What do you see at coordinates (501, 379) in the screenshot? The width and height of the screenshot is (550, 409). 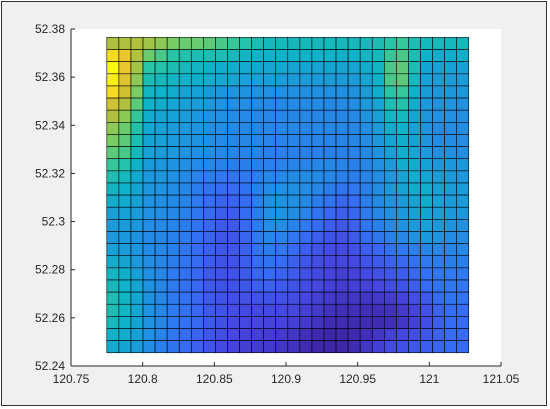 I see `x-tick-label: 121.05` at bounding box center [501, 379].